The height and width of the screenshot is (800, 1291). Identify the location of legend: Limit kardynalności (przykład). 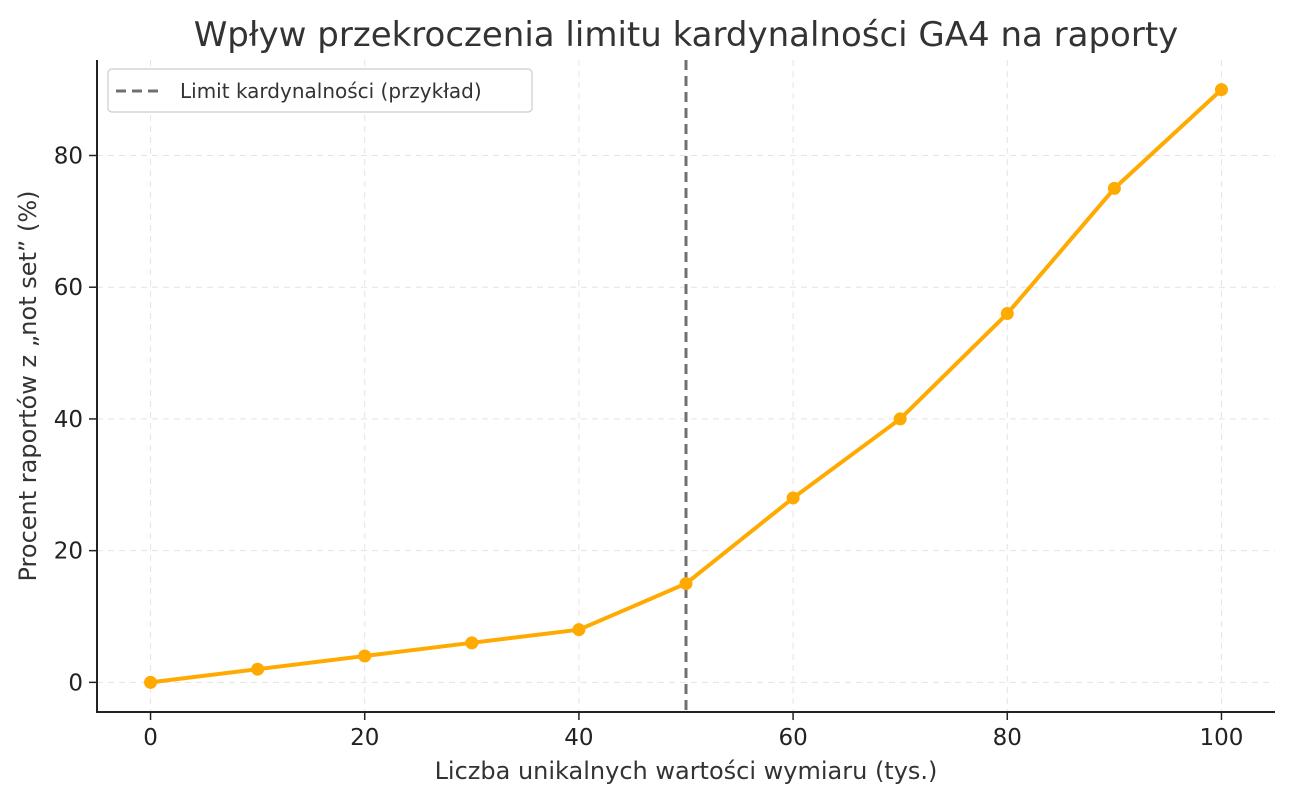
(320, 90).